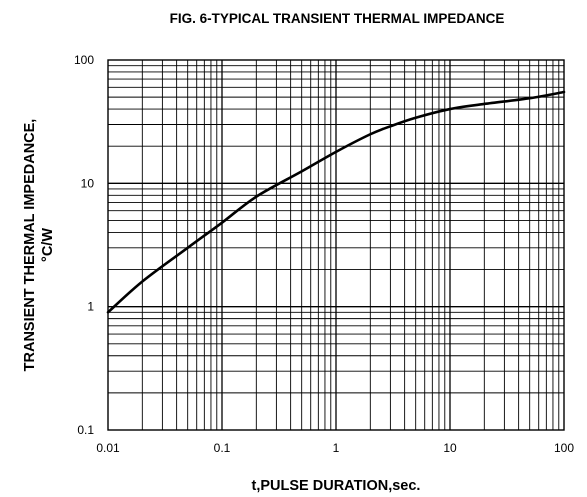 Image resolution: width=587 pixels, height=497 pixels. What do you see at coordinates (39, 245) in the screenshot?
I see `y-axis-label: TRANSIENT THERMAL IMPEDANCE, °C/W` at bounding box center [39, 245].